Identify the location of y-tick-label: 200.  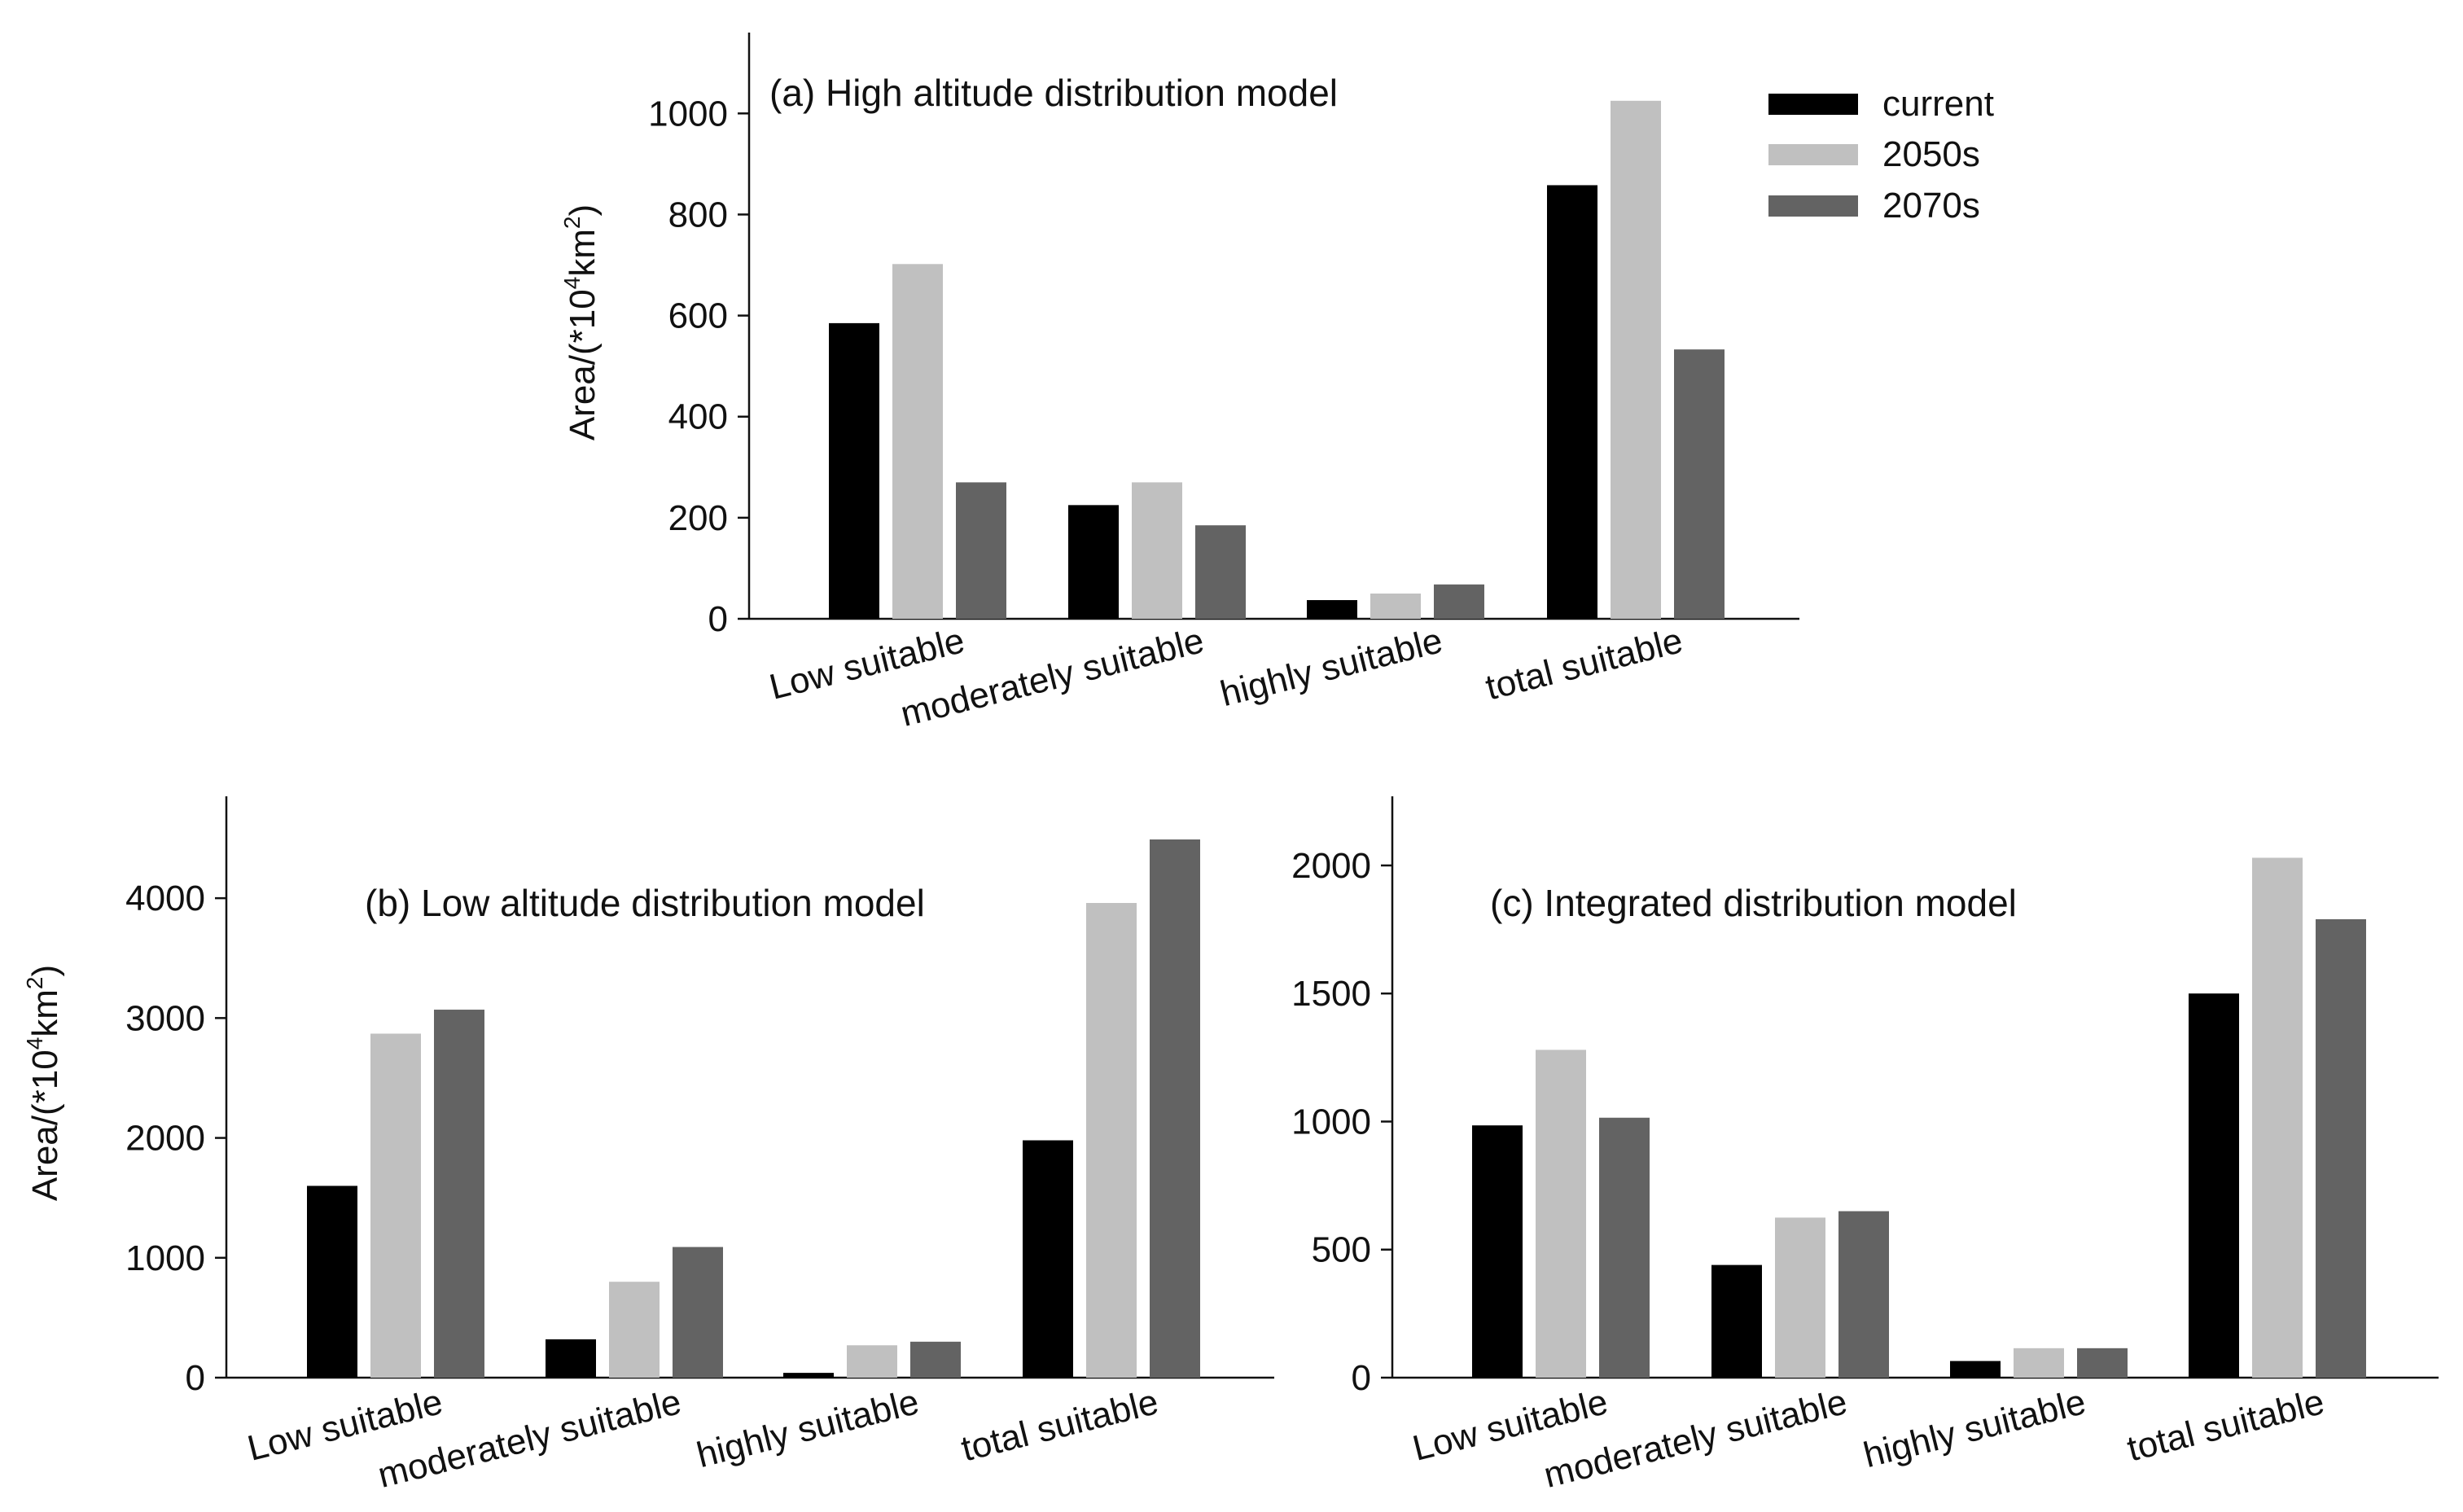
(698, 518).